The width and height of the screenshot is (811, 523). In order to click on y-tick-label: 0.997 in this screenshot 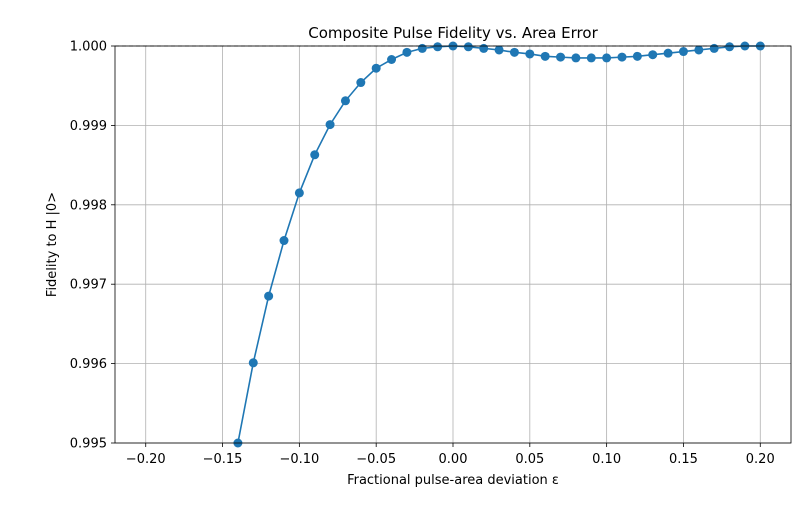, I will do `click(88, 285)`.